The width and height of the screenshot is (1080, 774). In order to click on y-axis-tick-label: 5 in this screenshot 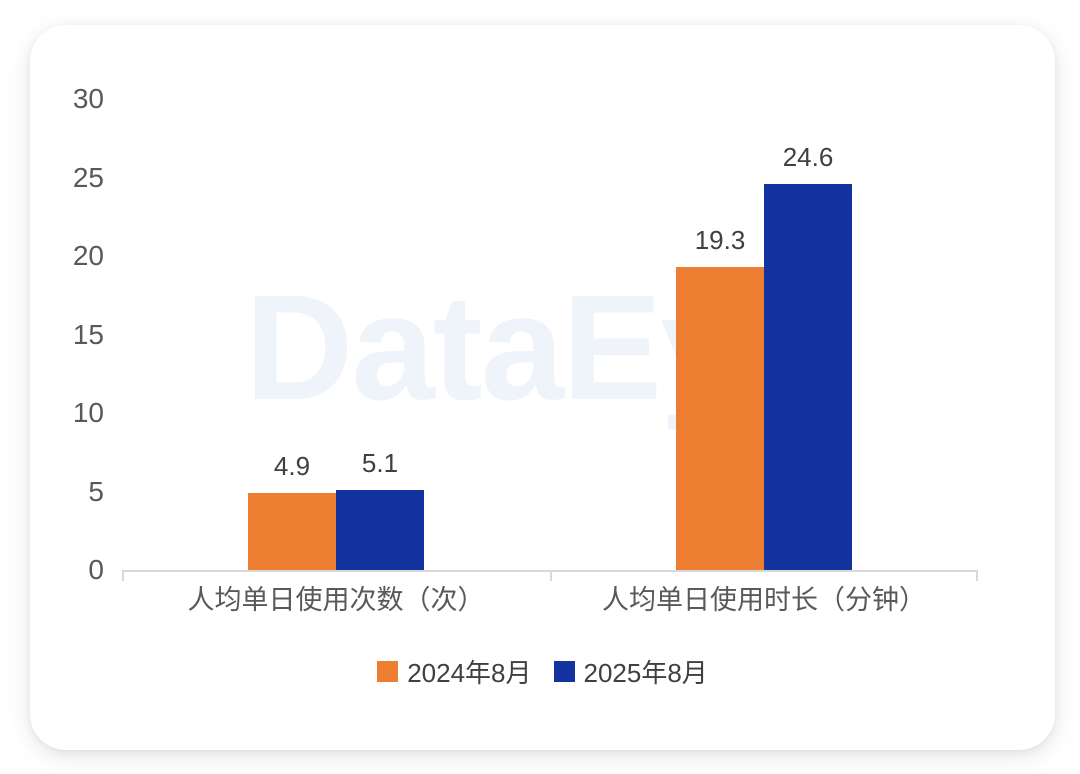, I will do `click(96, 491)`.